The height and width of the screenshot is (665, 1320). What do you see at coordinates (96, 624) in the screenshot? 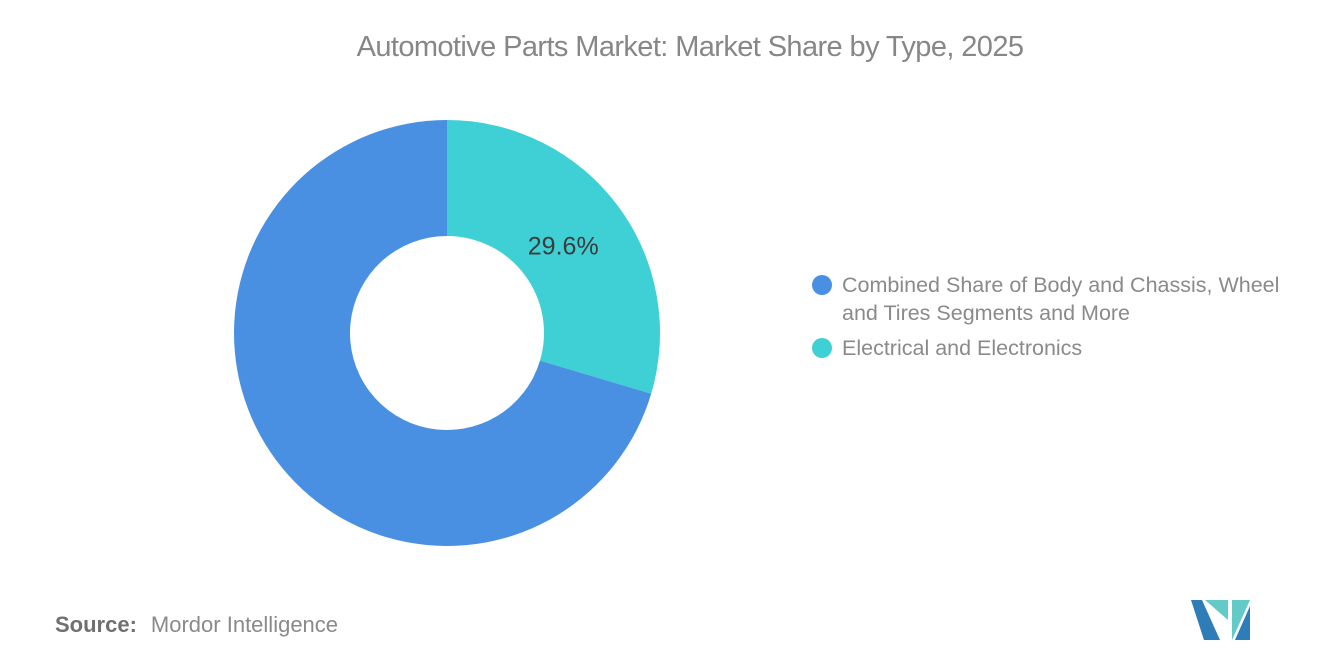
I see `source-label: Source:` at bounding box center [96, 624].